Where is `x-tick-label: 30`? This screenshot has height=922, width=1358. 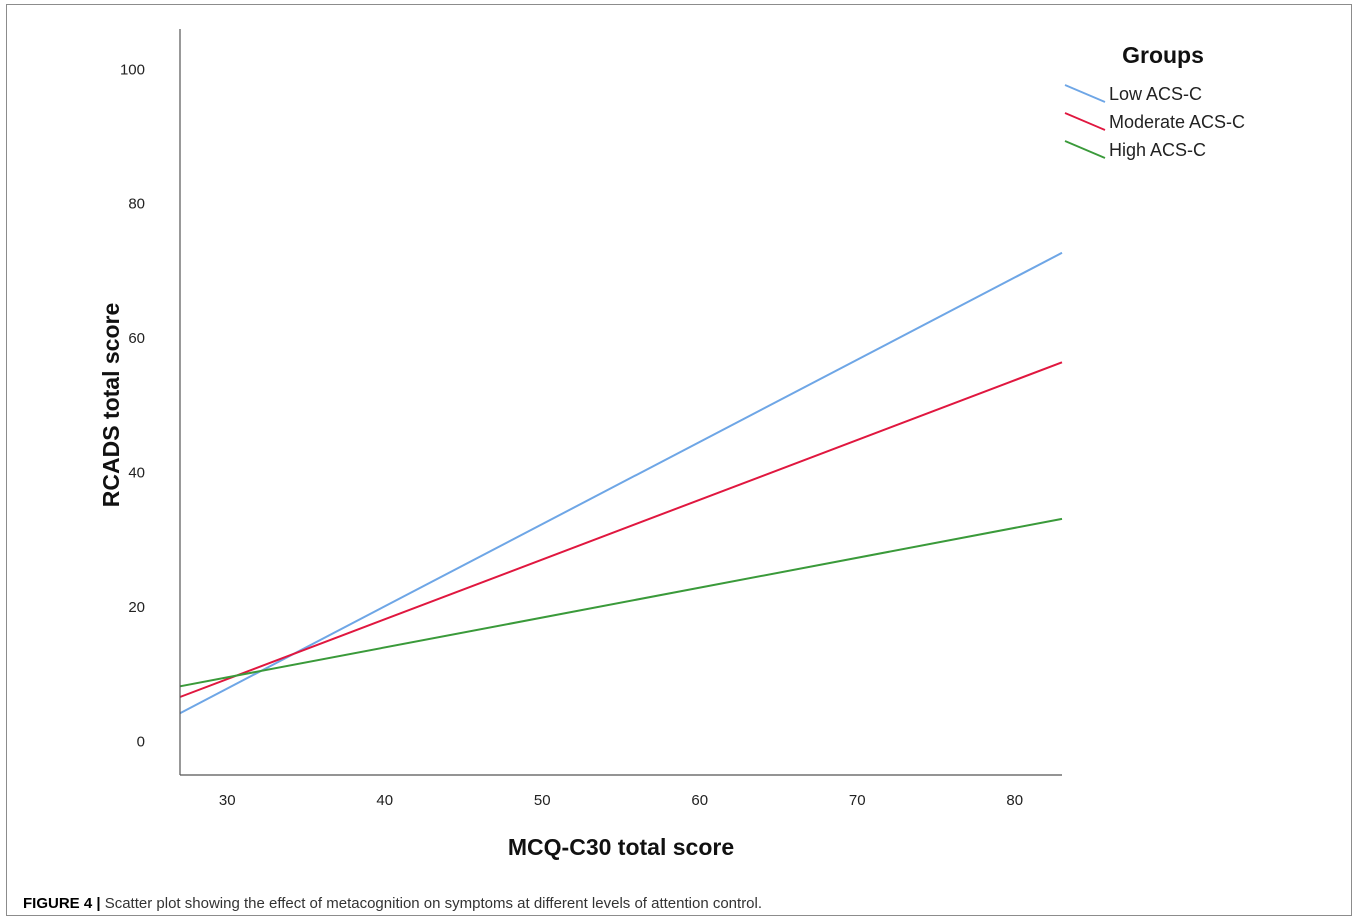
x-tick-label: 30 is located at coordinates (227, 800).